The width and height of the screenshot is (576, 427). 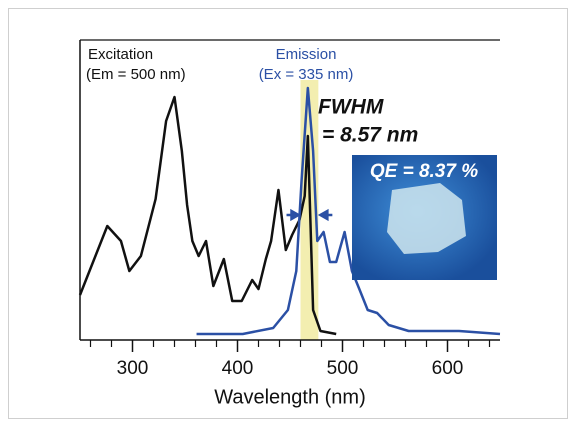 I want to click on x-tick-label: 300, so click(x=133, y=368).